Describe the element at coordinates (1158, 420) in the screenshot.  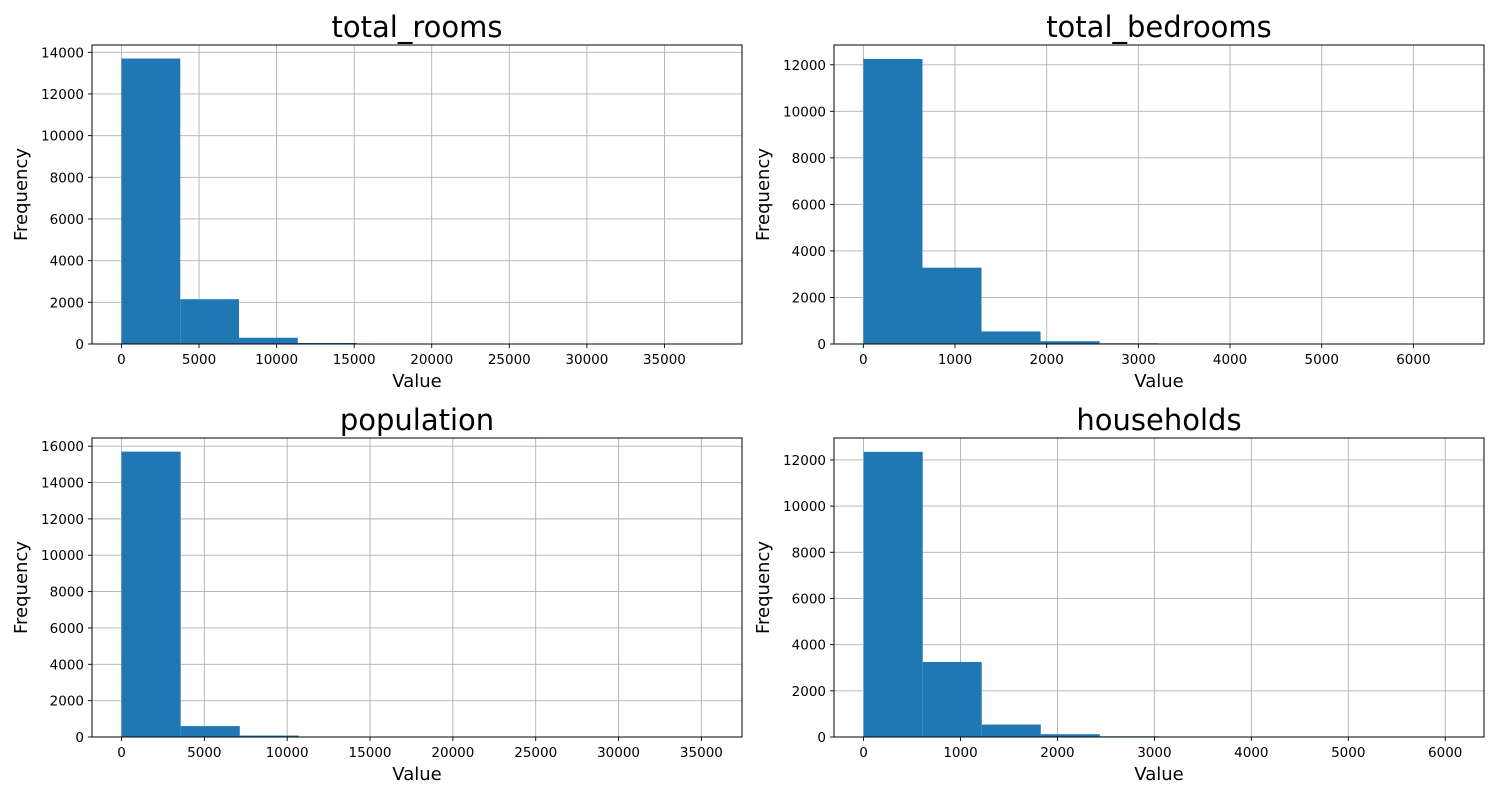
I see `chart-title: households` at that location.